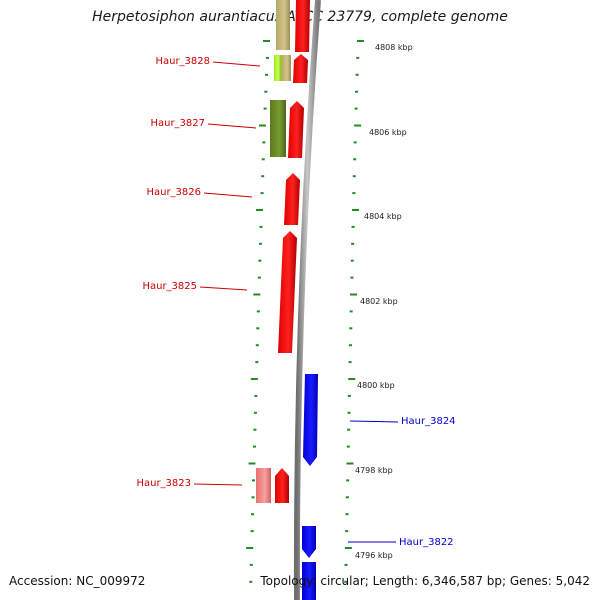 Image resolution: width=600 pixels, height=600 pixels. What do you see at coordinates (177, 123) in the screenshot?
I see `label-haur-3827: Haur_3827` at bounding box center [177, 123].